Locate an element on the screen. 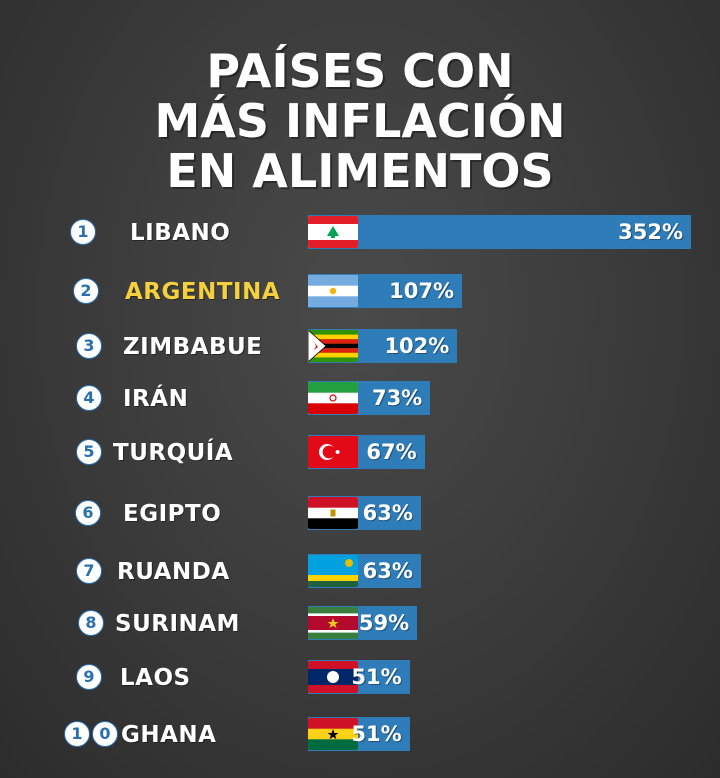  chart-row: 6 EGIPTO 63% is located at coordinates (360, 514).